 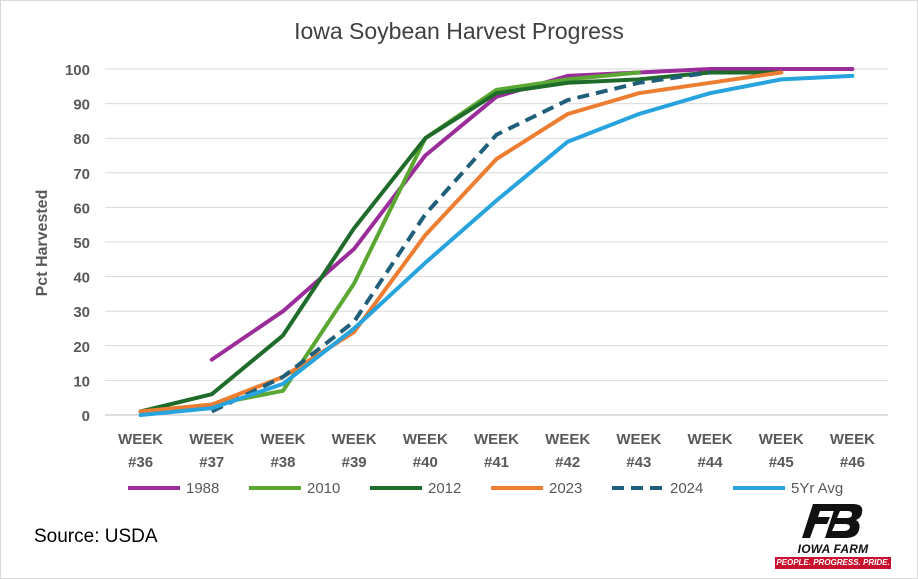 I want to click on x-tick-label: #39, so click(x=354, y=462).